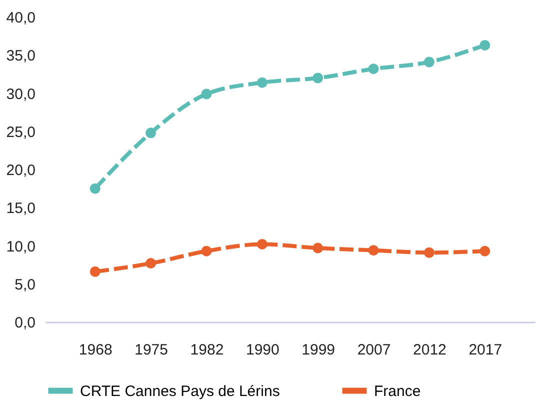 Image resolution: width=545 pixels, height=408 pixels. I want to click on y-tick-label: 5,0, so click(25, 285).